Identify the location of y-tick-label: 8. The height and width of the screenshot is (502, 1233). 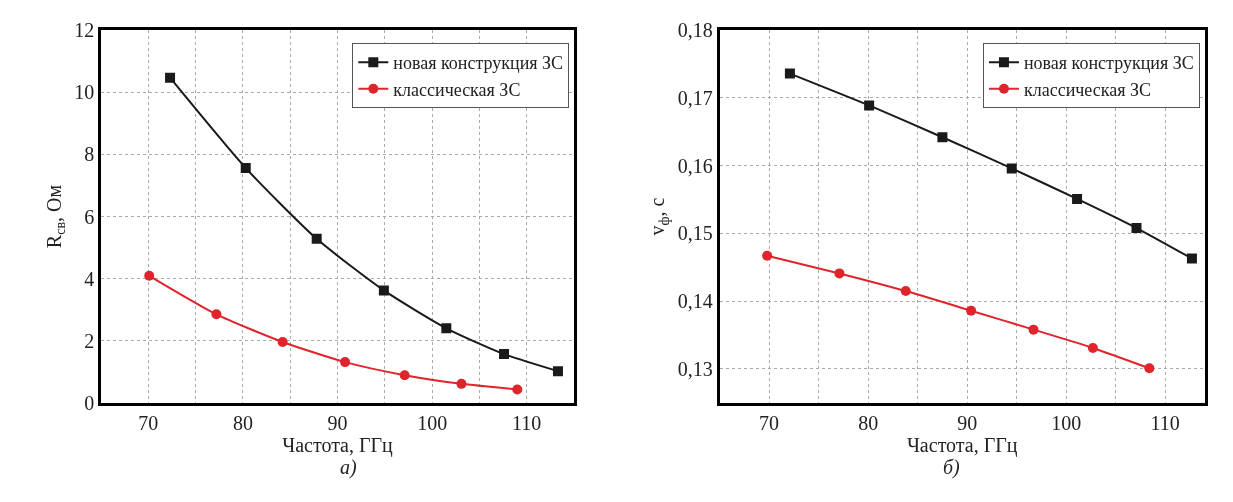
(89, 154).